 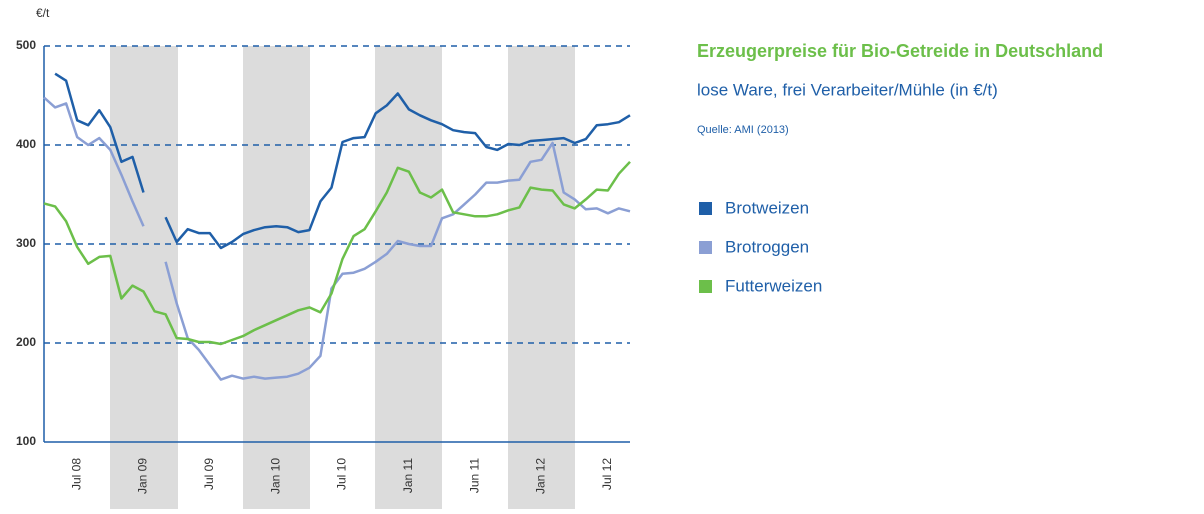 What do you see at coordinates (26, 243) in the screenshot?
I see `y-tick-label: 300` at bounding box center [26, 243].